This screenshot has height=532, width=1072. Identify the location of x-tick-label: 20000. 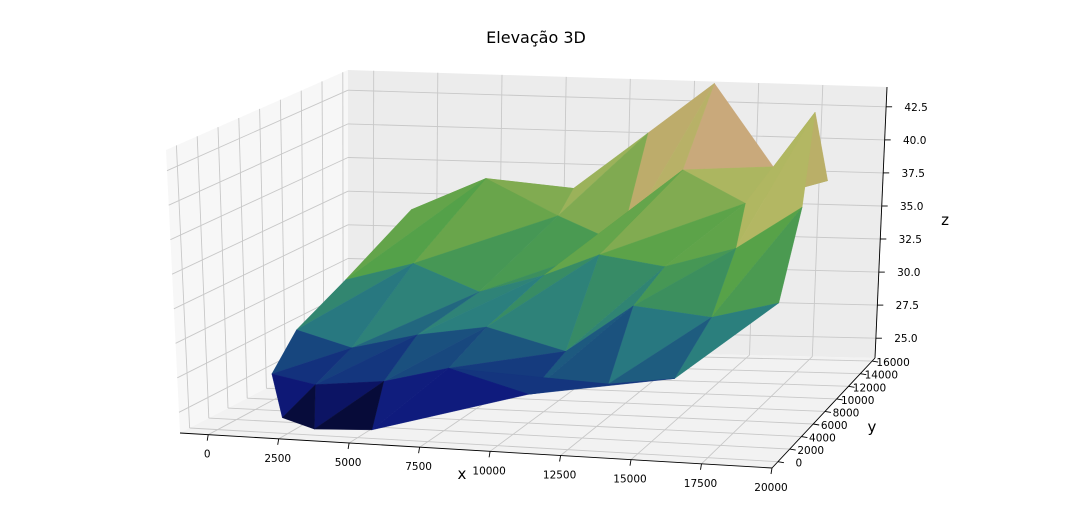
(770, 488).